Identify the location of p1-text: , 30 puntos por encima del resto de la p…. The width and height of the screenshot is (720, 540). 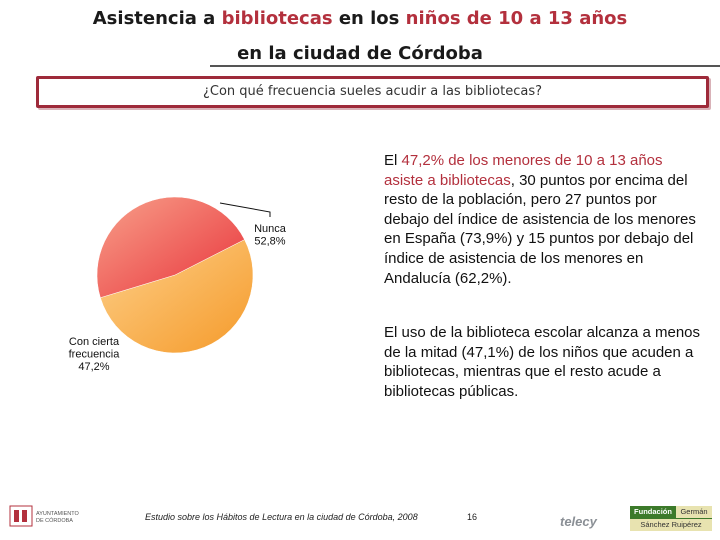
(540, 229).